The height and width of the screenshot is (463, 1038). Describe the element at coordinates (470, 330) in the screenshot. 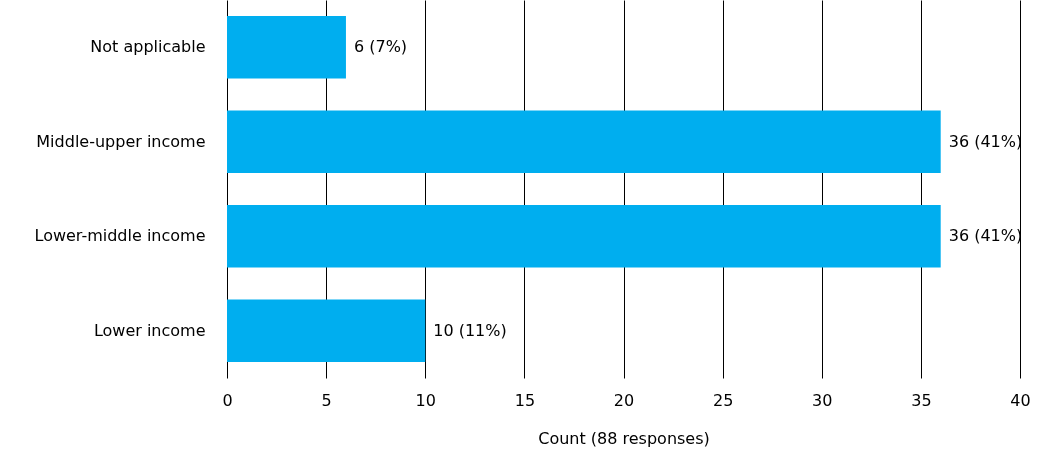

I see `data-label: 10 (11%)` at that location.